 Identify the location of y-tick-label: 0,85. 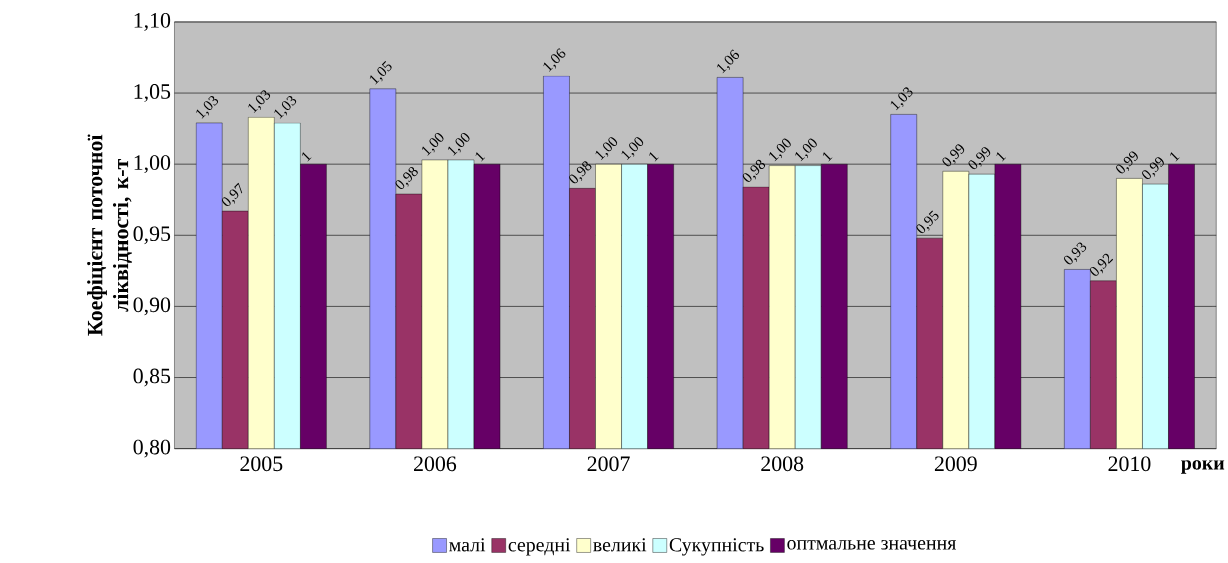
(152, 377).